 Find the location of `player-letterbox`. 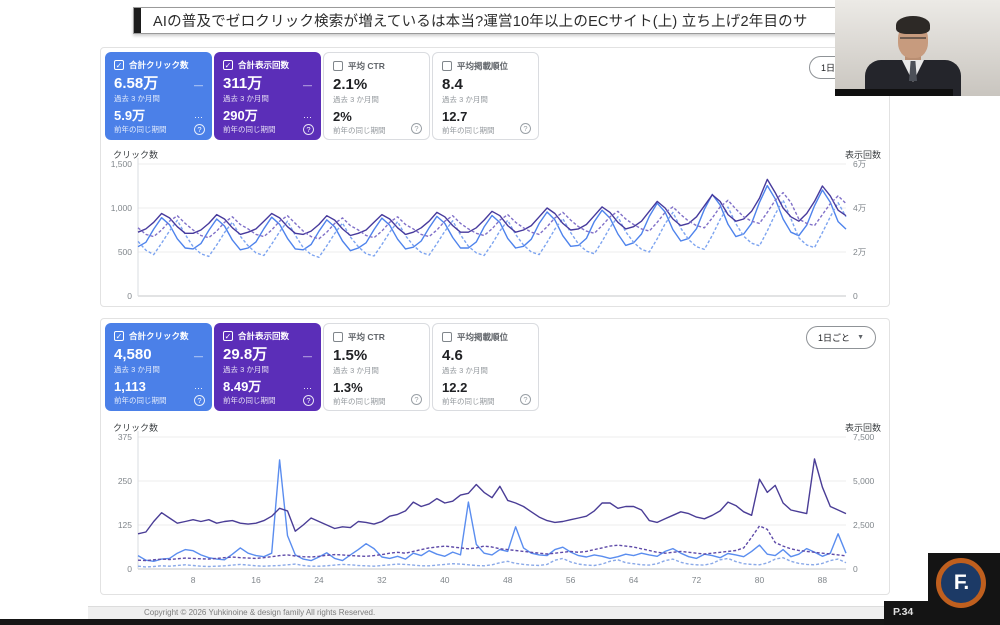

player-letterbox is located at coordinates (500, 622).